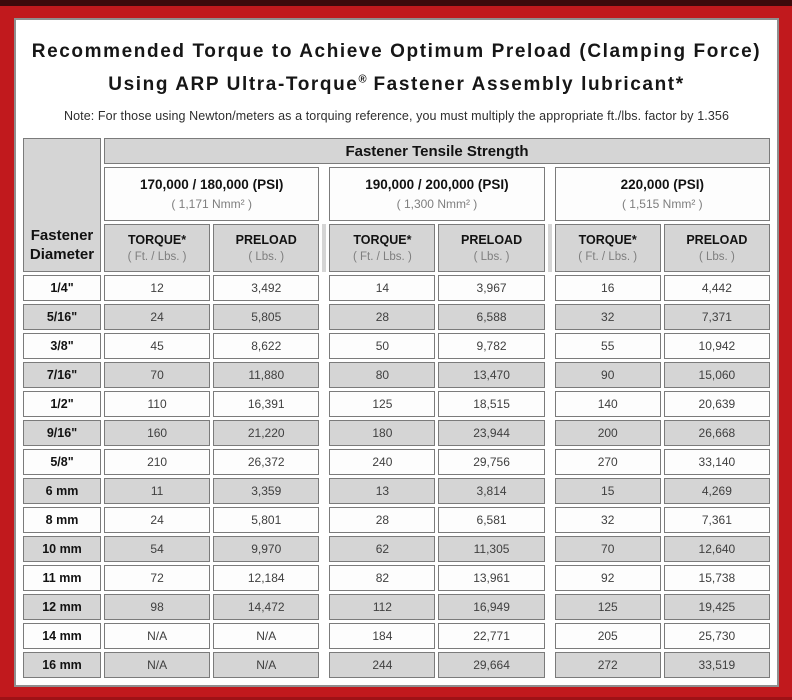 The width and height of the screenshot is (792, 700). I want to click on table-row: 8 mm 24 5,801 28 6,581 32 7,361, so click(396, 520).